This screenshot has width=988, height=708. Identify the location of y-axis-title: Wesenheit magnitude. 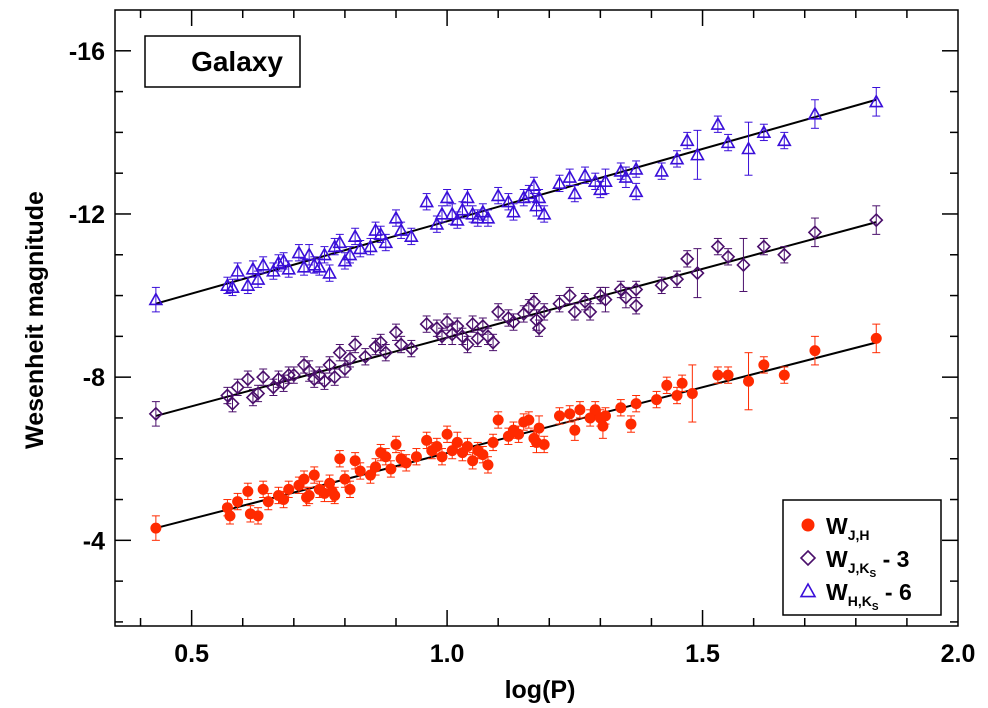
(35, 320).